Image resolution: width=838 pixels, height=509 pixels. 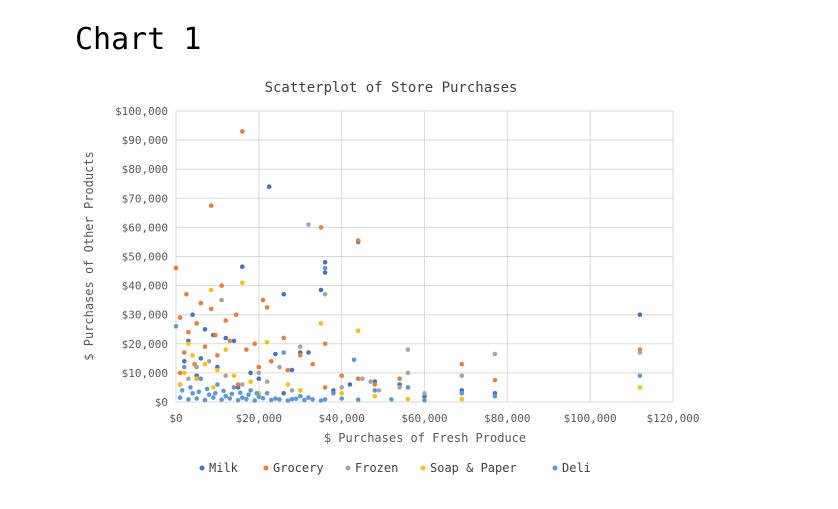 What do you see at coordinates (145, 169) in the screenshot?
I see `y-tick-label: $80,000` at bounding box center [145, 169].